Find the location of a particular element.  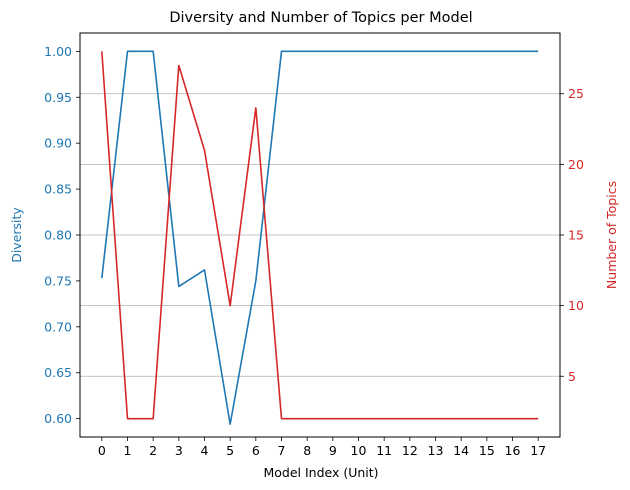

x-tick-label: 13 is located at coordinates (436, 450).